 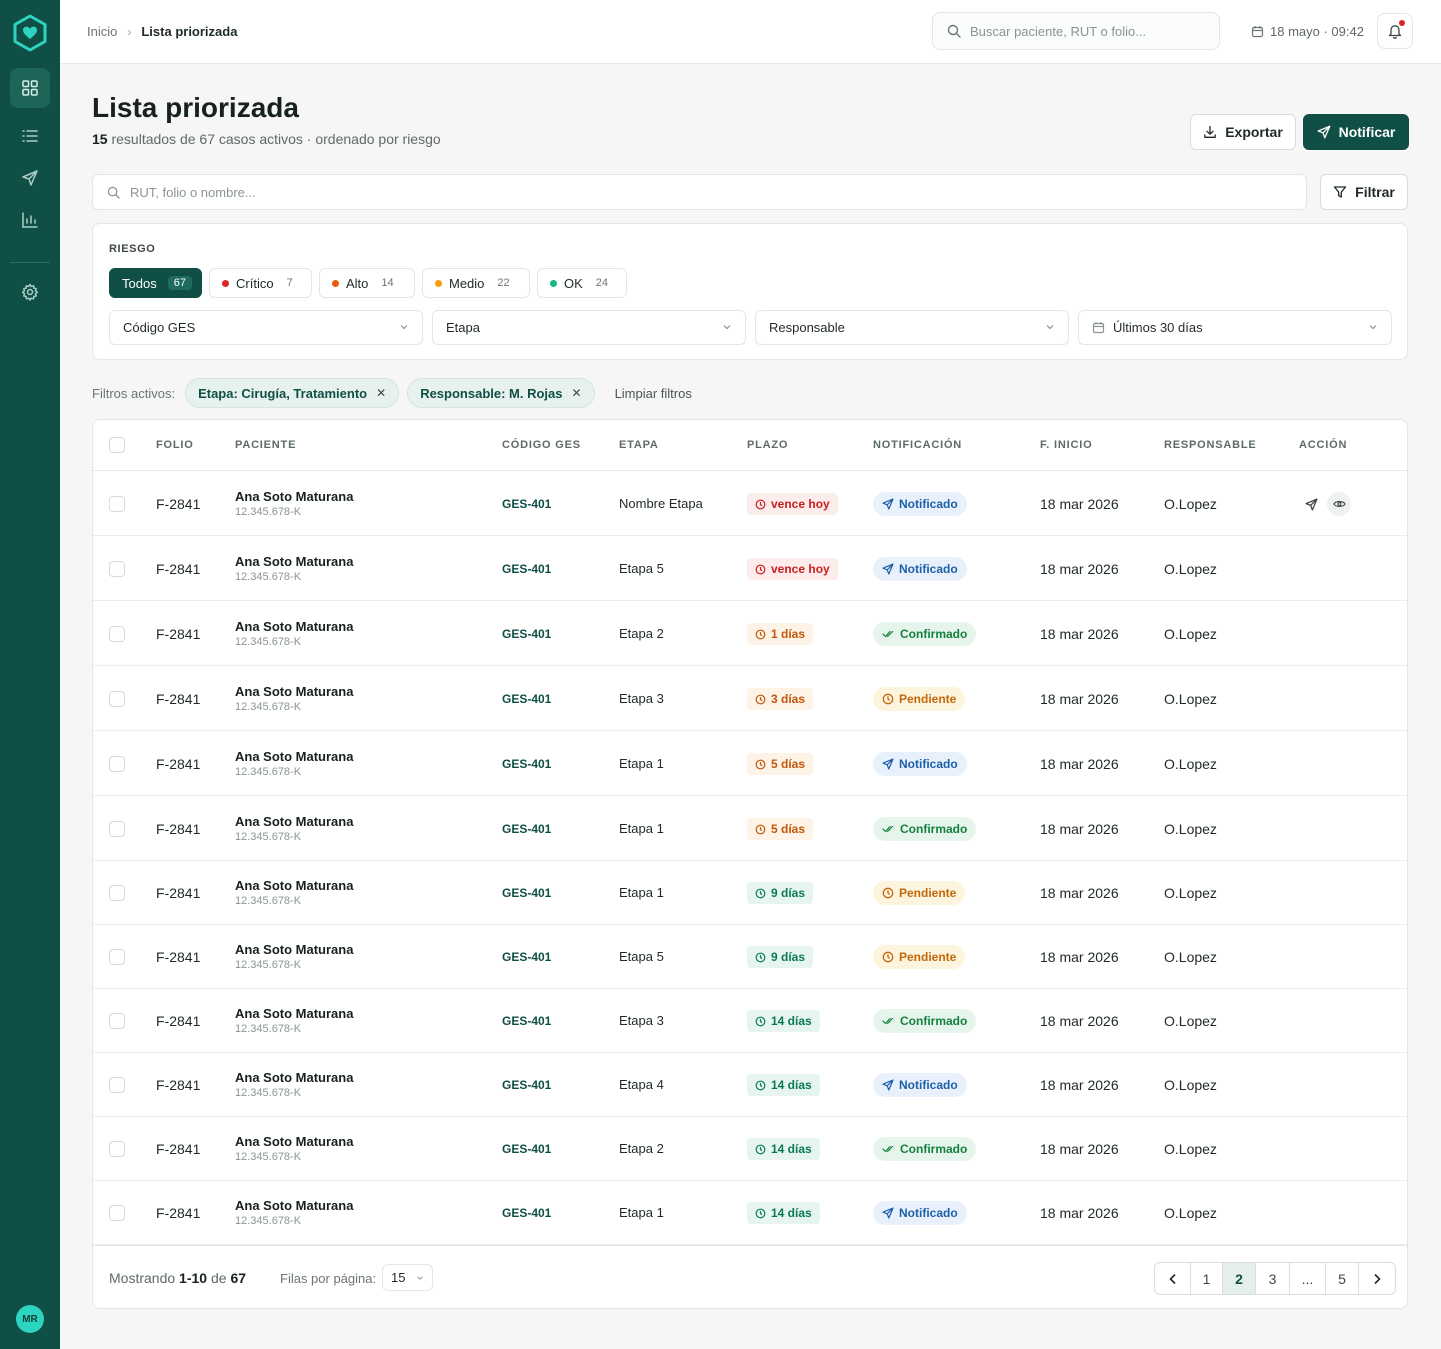 I want to click on col-responsable: RESPONSABLE, so click(x=1210, y=445).